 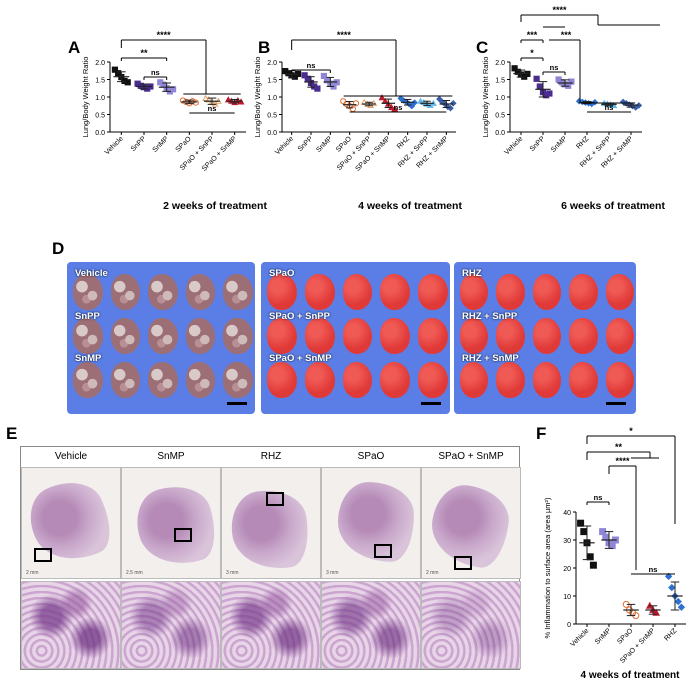 I want to click on scale-label: 3 mm, so click(x=232, y=573).